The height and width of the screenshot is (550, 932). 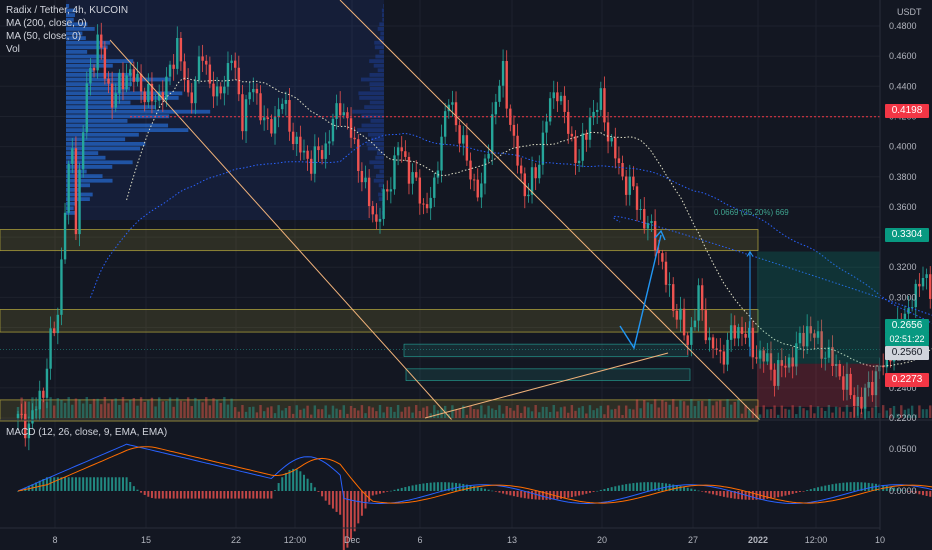 I want to click on ma200-line: MA (200, close, 0), so click(x=46, y=23).